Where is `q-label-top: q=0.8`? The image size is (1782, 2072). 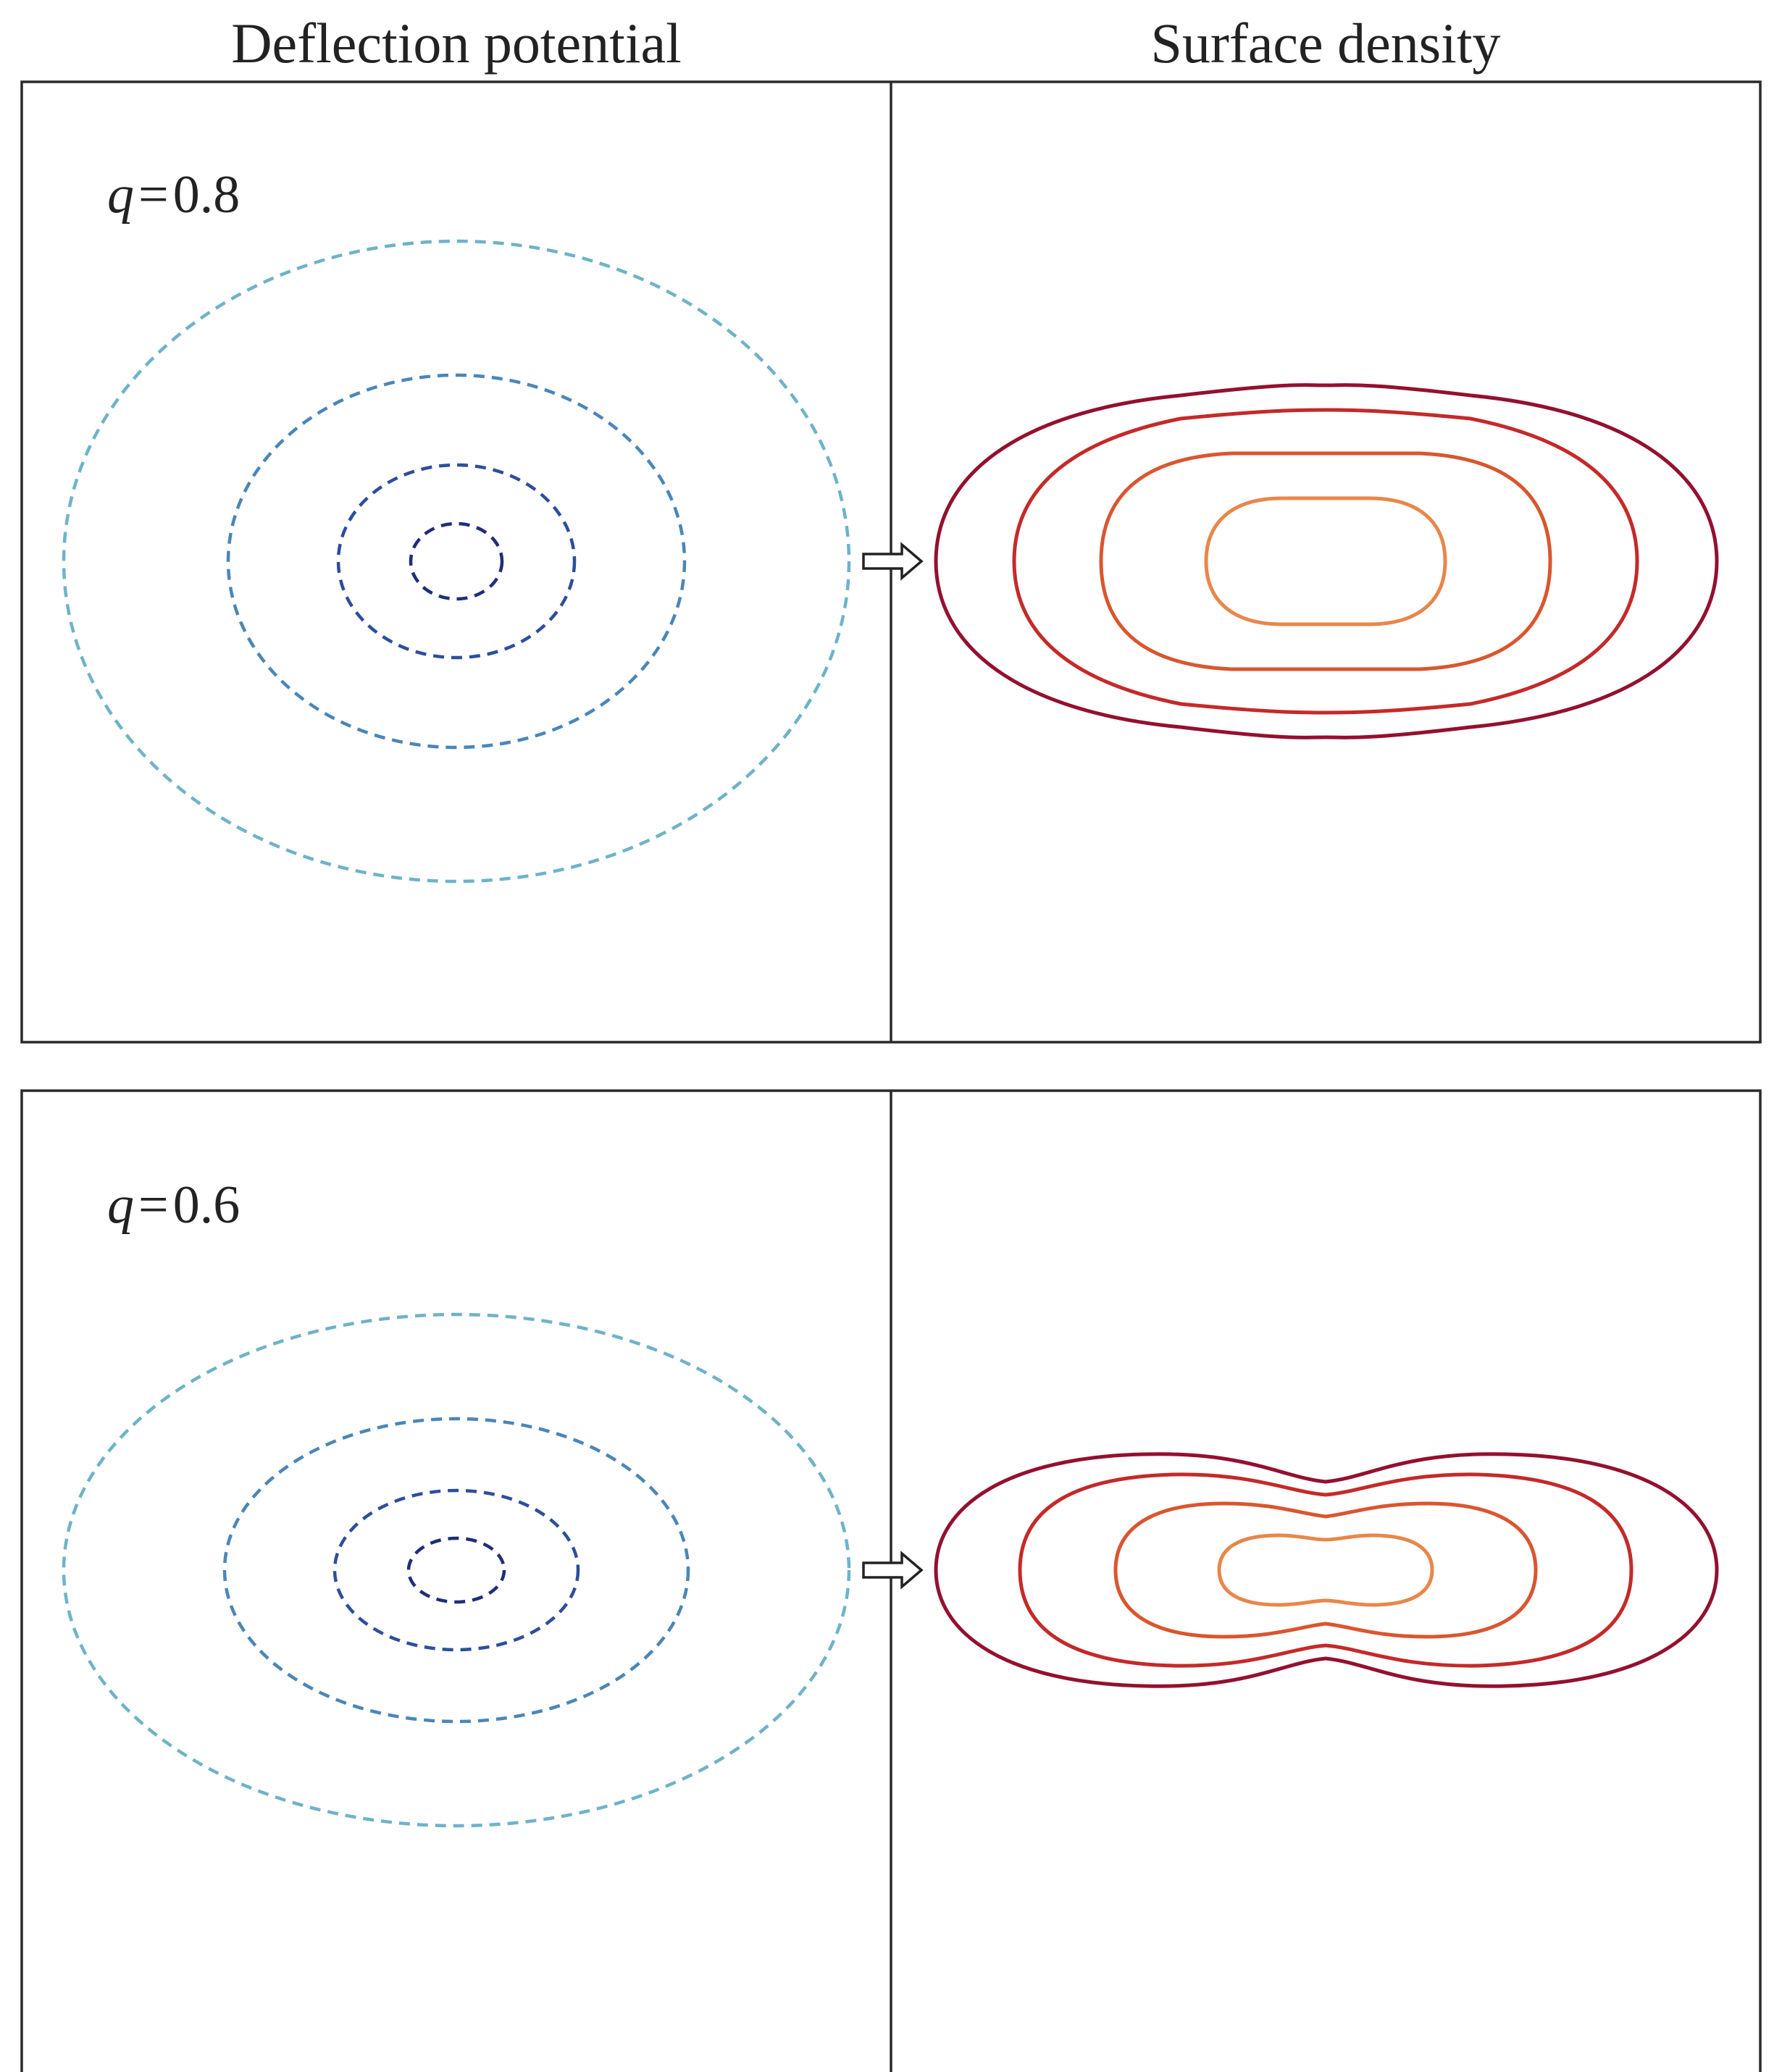
q-label-top: q=0.8 is located at coordinates (173, 195).